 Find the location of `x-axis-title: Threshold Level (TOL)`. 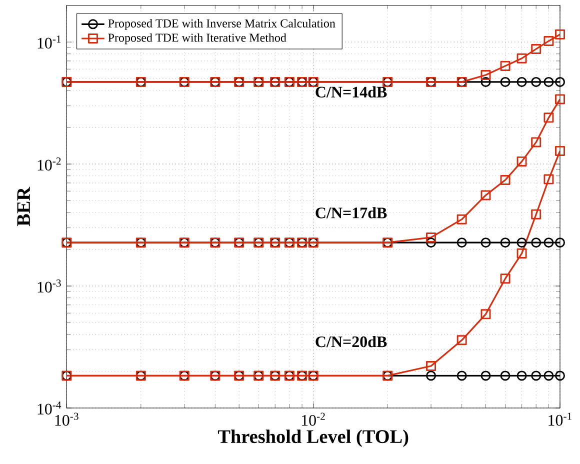

x-axis-title: Threshold Level (TOL) is located at coordinates (313, 438).